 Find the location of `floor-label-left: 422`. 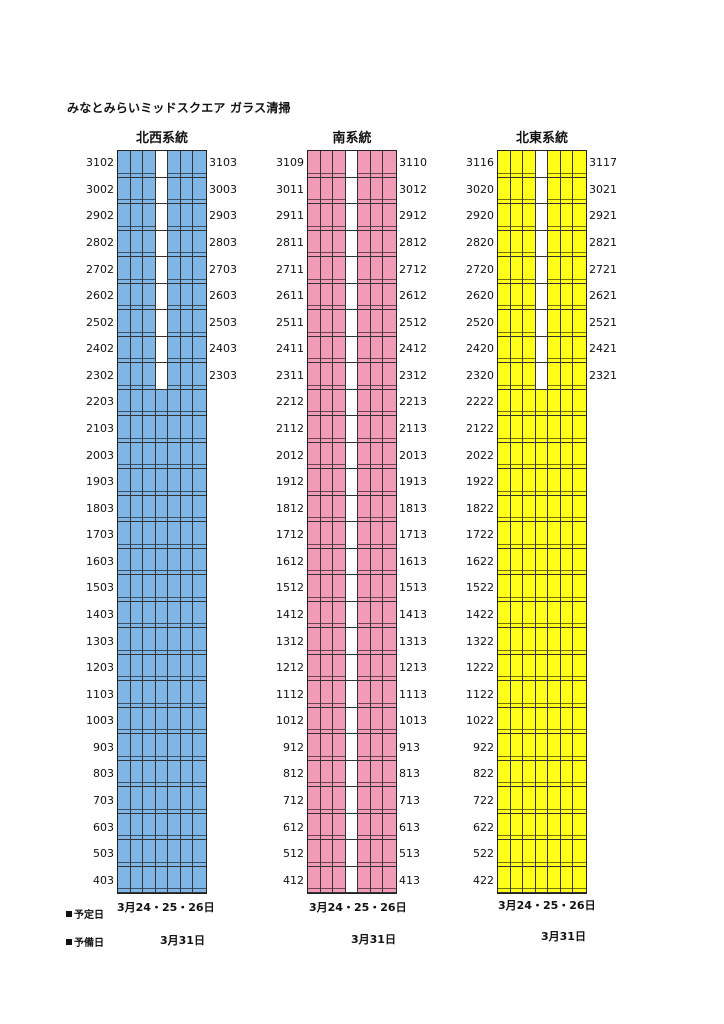

floor-label-left: 422 is located at coordinates (483, 880).